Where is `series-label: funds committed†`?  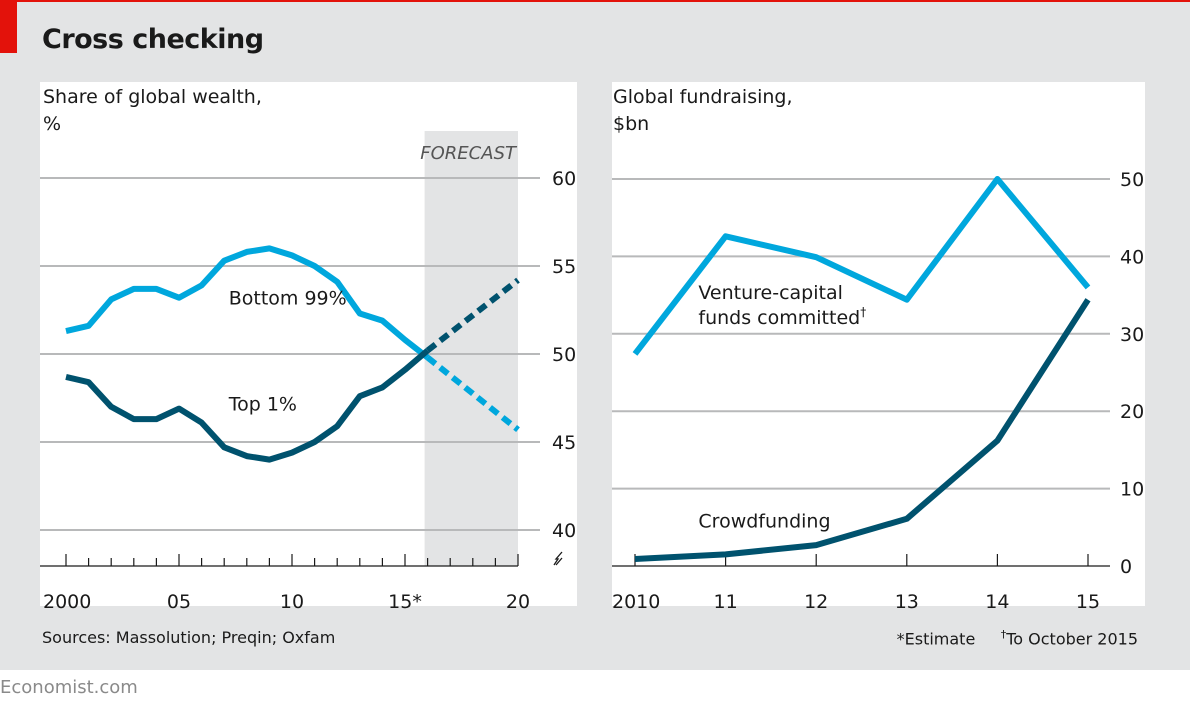
series-label: funds committed† is located at coordinates (782, 317).